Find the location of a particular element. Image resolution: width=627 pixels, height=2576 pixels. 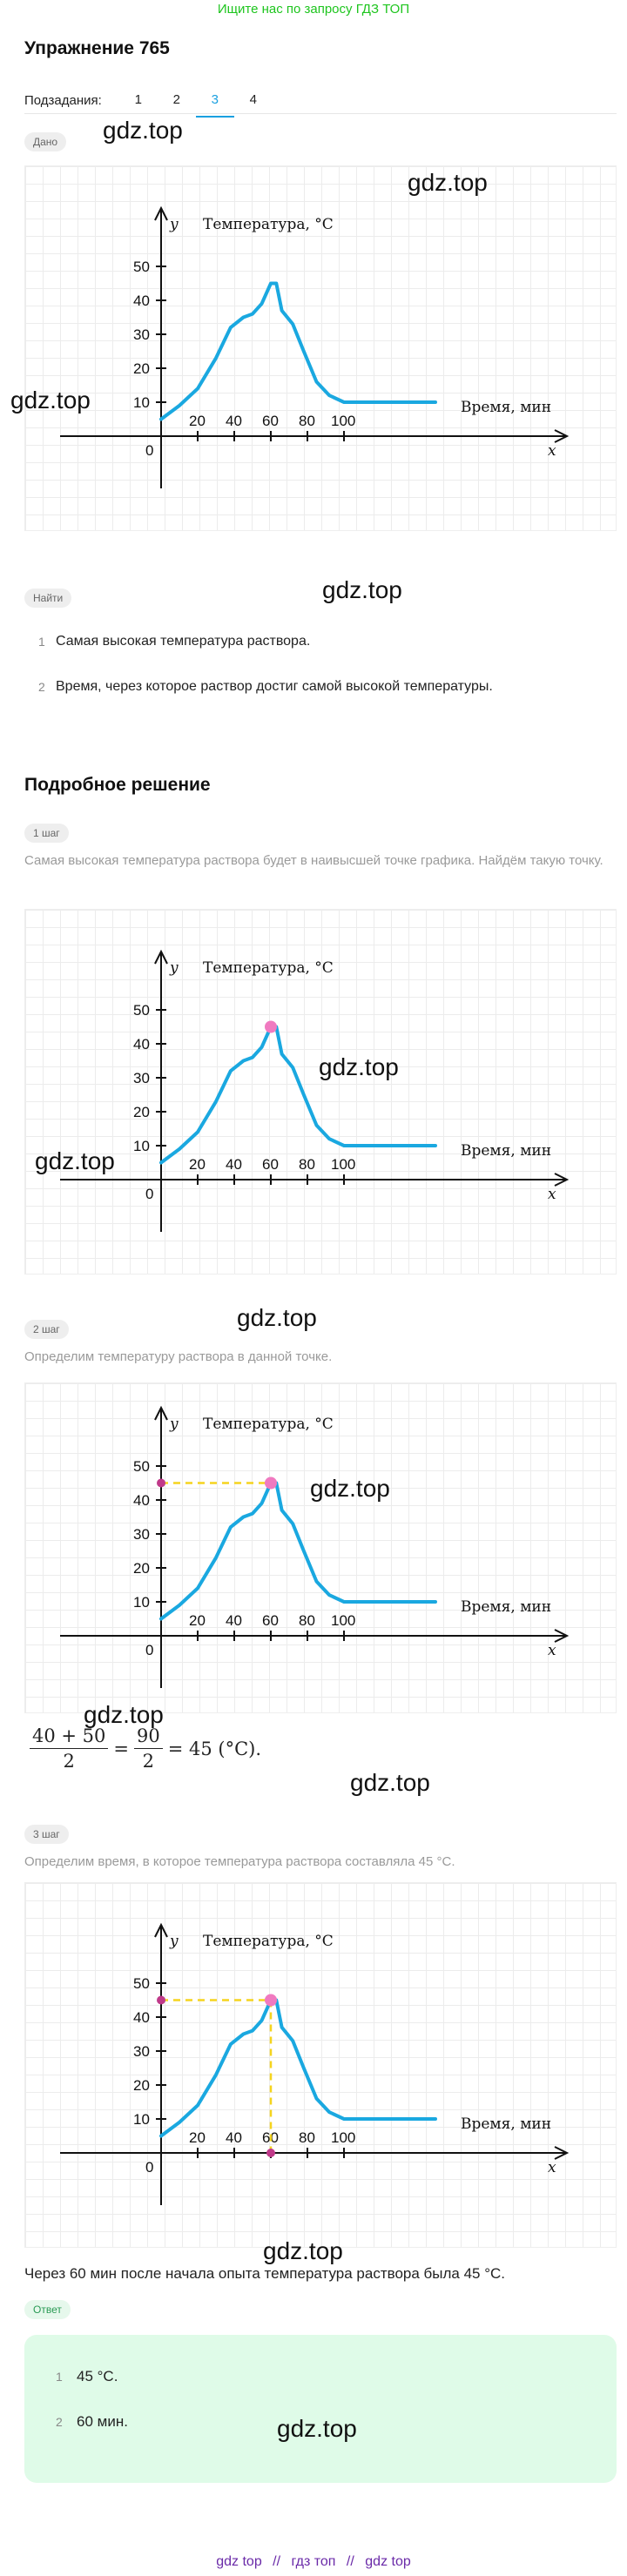

search-banner: Ищите нас по запросу ГДЗ ТОП is located at coordinates (313, 9).